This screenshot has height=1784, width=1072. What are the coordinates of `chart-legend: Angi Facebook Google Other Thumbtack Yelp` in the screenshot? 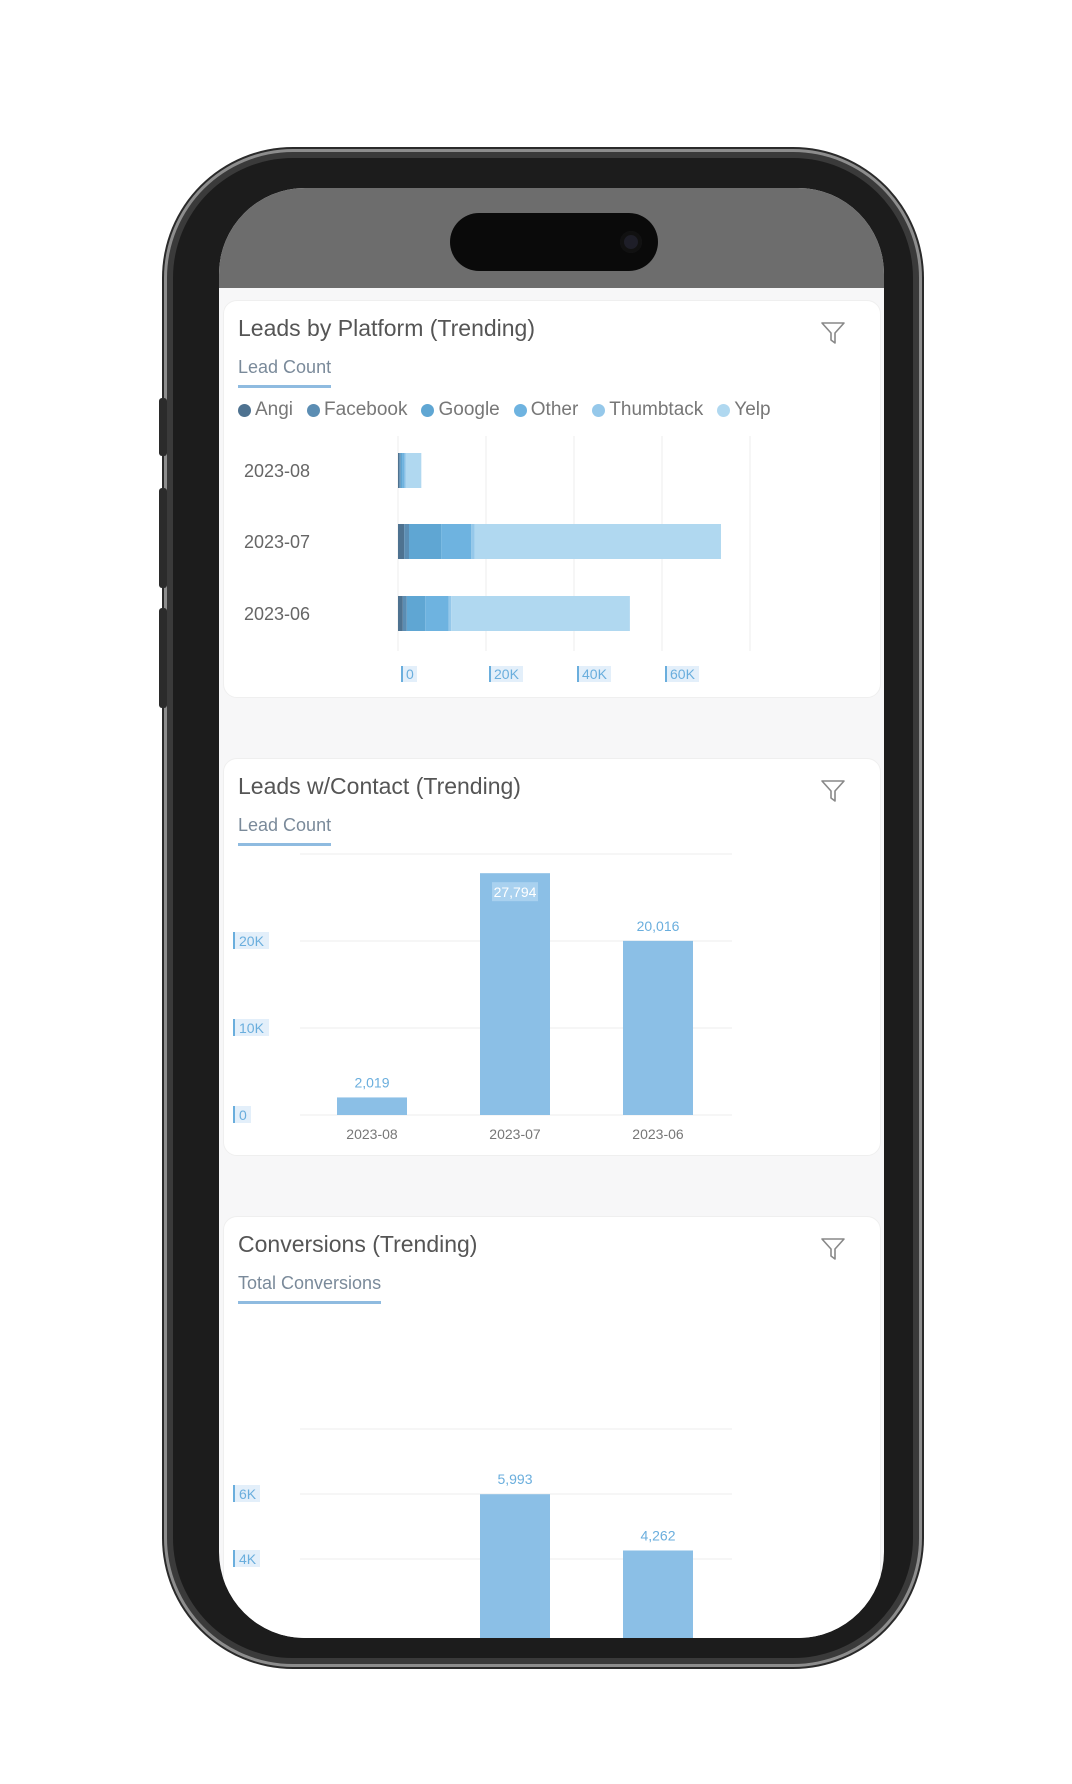 It's located at (504, 410).